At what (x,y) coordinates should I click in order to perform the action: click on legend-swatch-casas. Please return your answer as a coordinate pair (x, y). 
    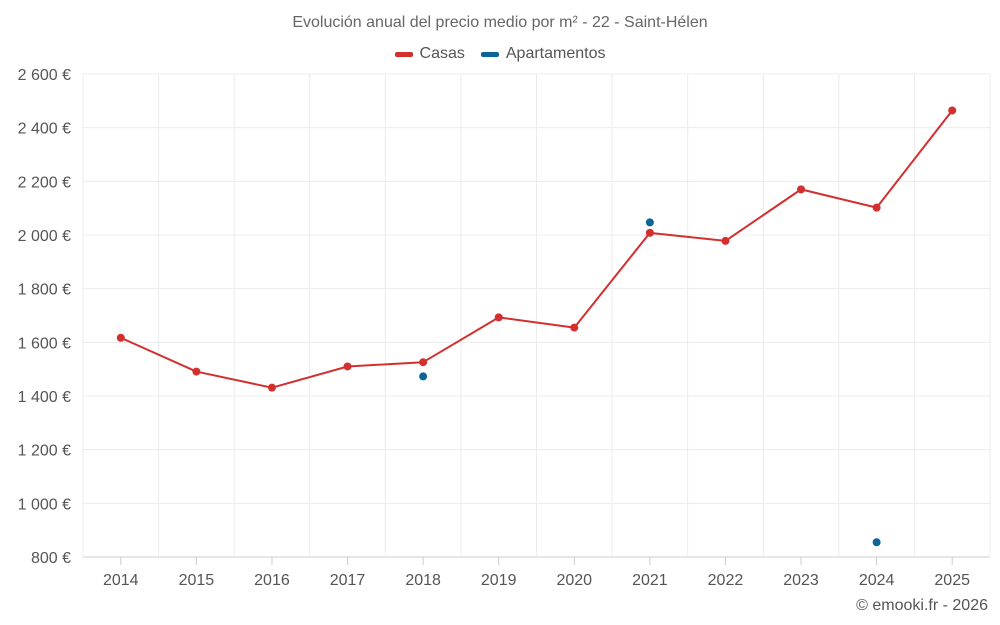
    Looking at the image, I should click on (403, 54).